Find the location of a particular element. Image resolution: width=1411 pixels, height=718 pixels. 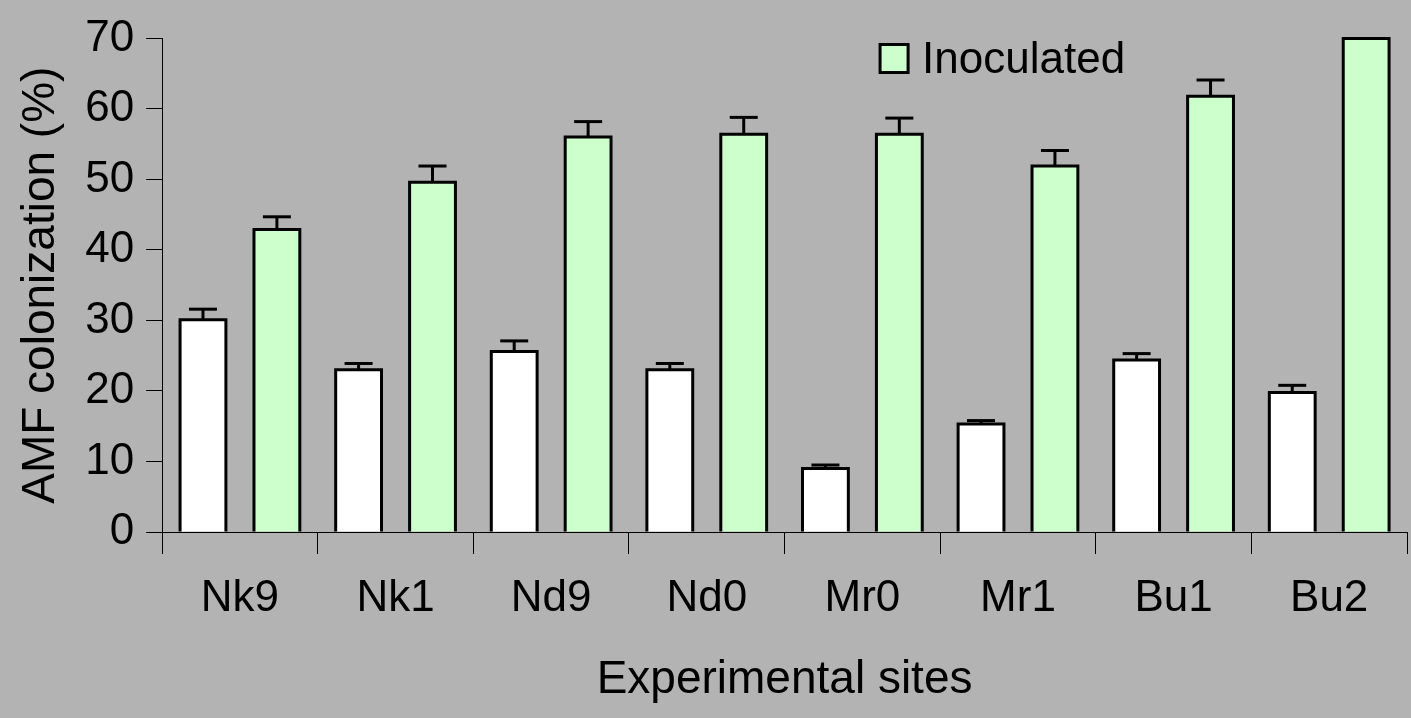

y-tick-label: 50 is located at coordinates (110, 176).